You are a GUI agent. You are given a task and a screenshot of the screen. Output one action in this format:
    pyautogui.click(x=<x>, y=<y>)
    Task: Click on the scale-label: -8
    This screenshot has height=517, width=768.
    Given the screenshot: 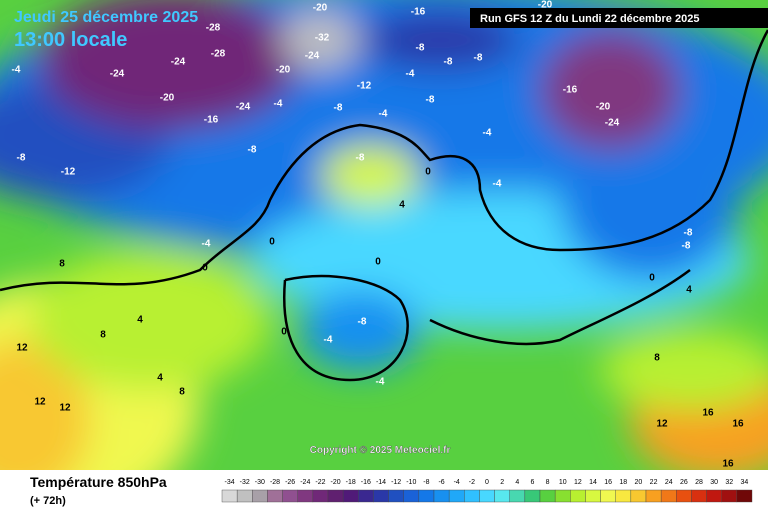 What is the action you would take?
    pyautogui.click(x=426, y=482)
    